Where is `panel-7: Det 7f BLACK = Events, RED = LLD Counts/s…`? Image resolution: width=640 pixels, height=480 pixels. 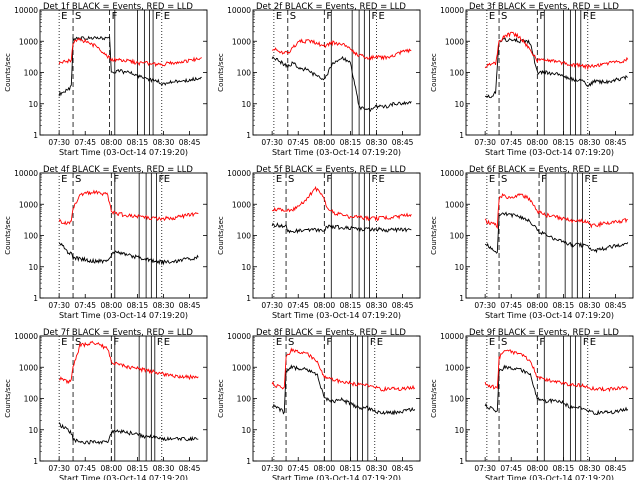
panel-7: Det 7f BLACK = Events, RED = LLD Counts/s… is located at coordinates (106, 404).